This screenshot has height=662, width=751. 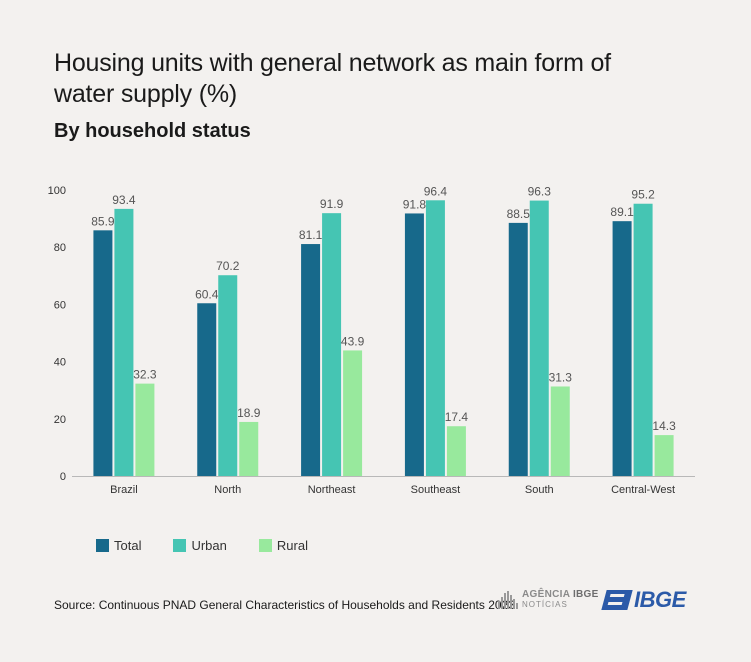 What do you see at coordinates (124, 200) in the screenshot?
I see `data-label: 93.4` at bounding box center [124, 200].